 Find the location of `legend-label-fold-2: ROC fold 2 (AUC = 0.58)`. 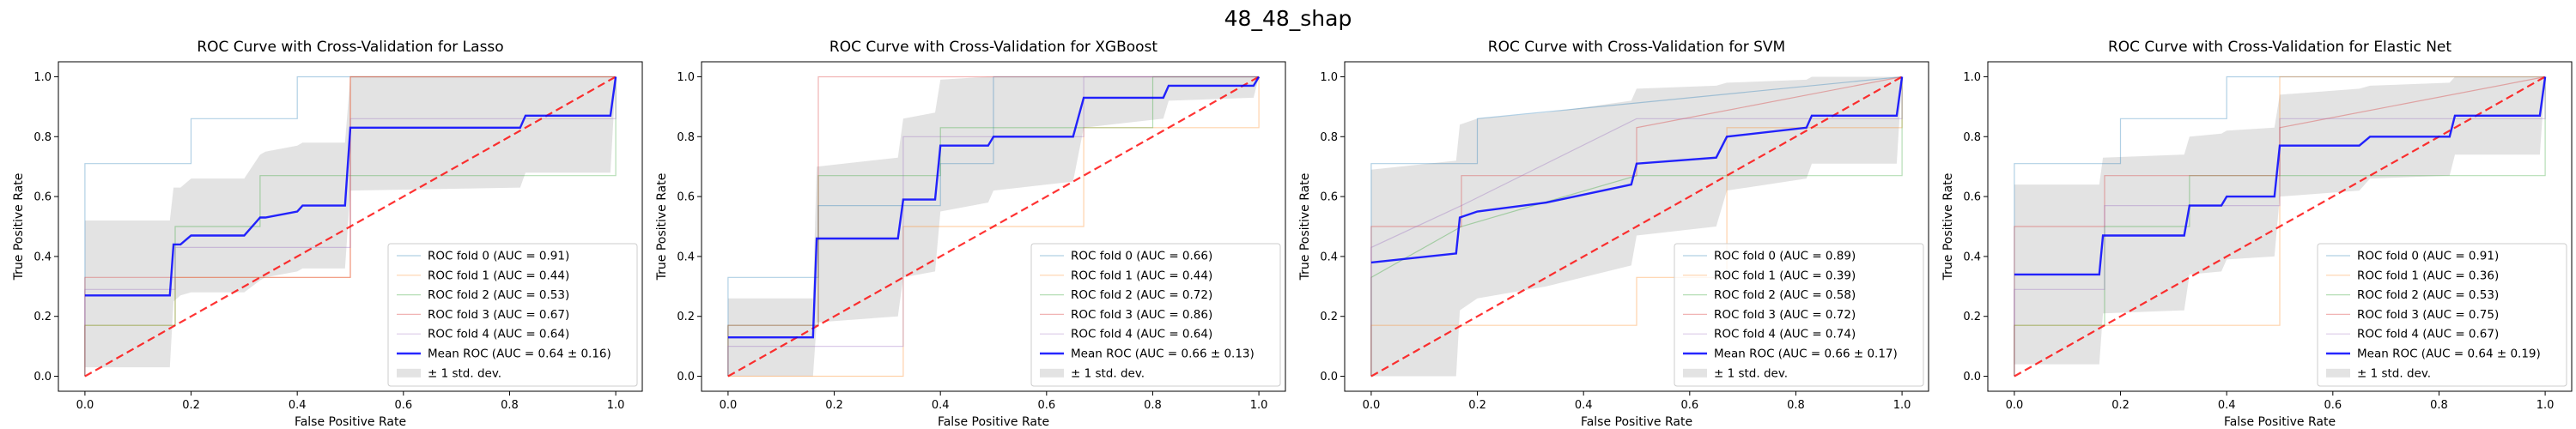

legend-label-fold-2: ROC fold 2 (AUC = 0.58) is located at coordinates (1785, 295).